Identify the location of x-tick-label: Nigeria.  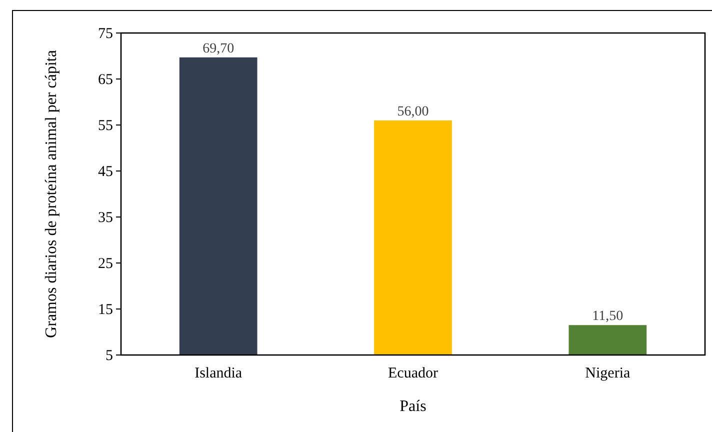
(607, 374).